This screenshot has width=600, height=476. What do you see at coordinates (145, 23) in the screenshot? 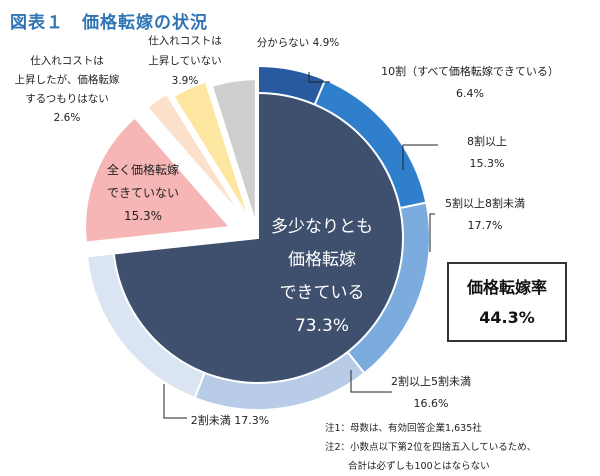
I see `figure-title: 価格転嫁の状況` at bounding box center [145, 23].